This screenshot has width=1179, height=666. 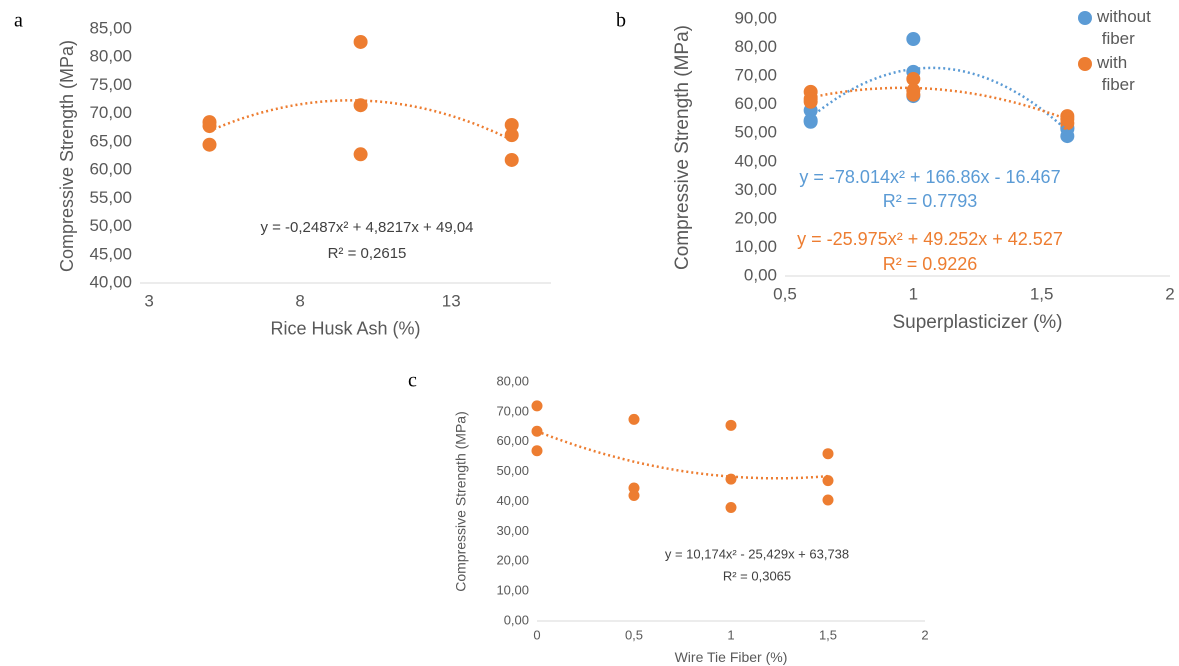 What do you see at coordinates (110, 84) in the screenshot?
I see `y-tick-label: 75,00` at bounding box center [110, 84].